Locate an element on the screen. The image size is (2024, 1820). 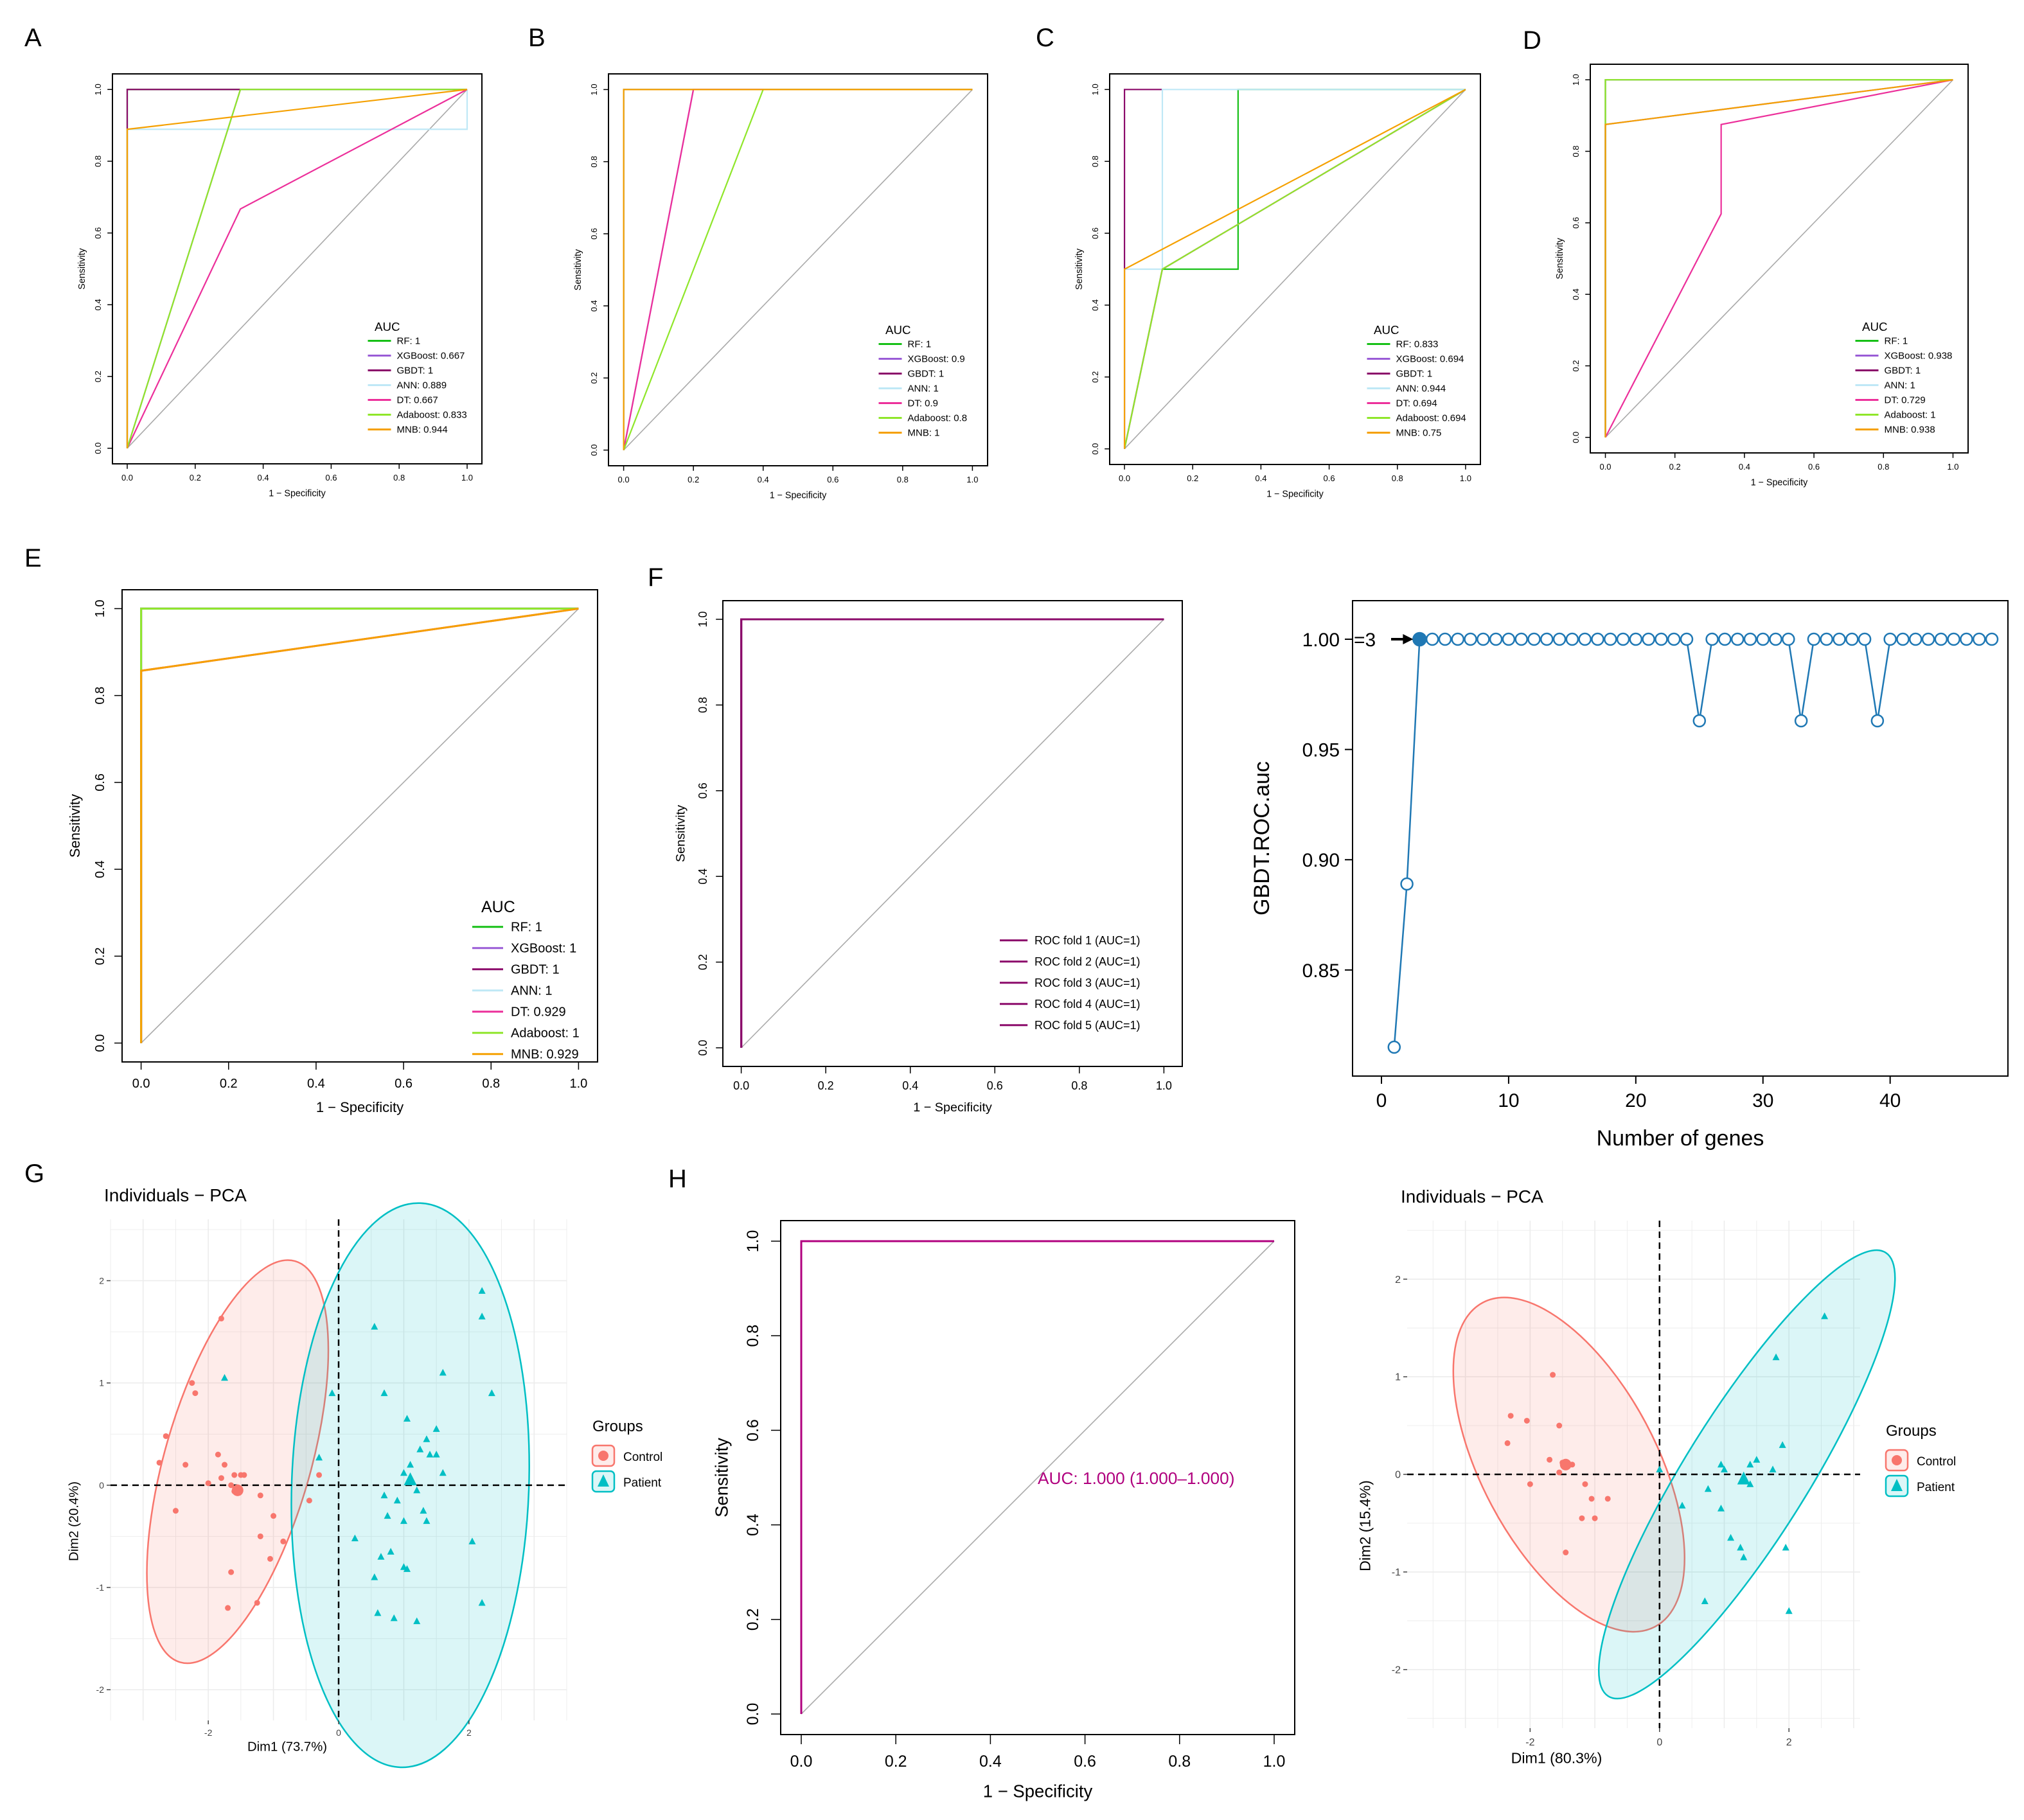
control-centroid is located at coordinates (1565, 1464).